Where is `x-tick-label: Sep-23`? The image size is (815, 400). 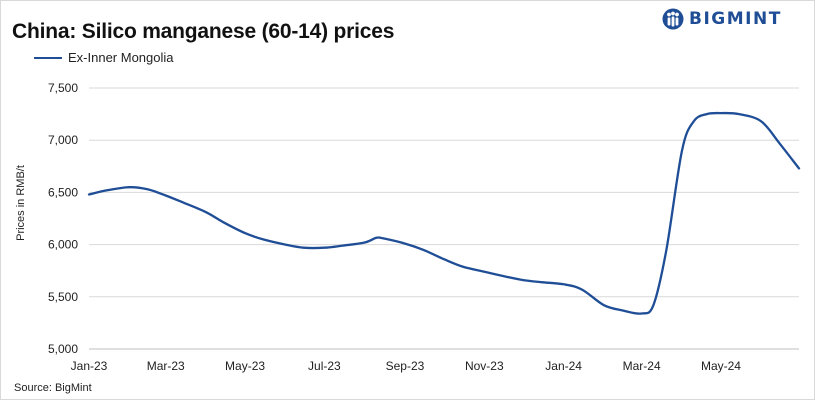
x-tick-label: Sep-23 is located at coordinates (405, 366).